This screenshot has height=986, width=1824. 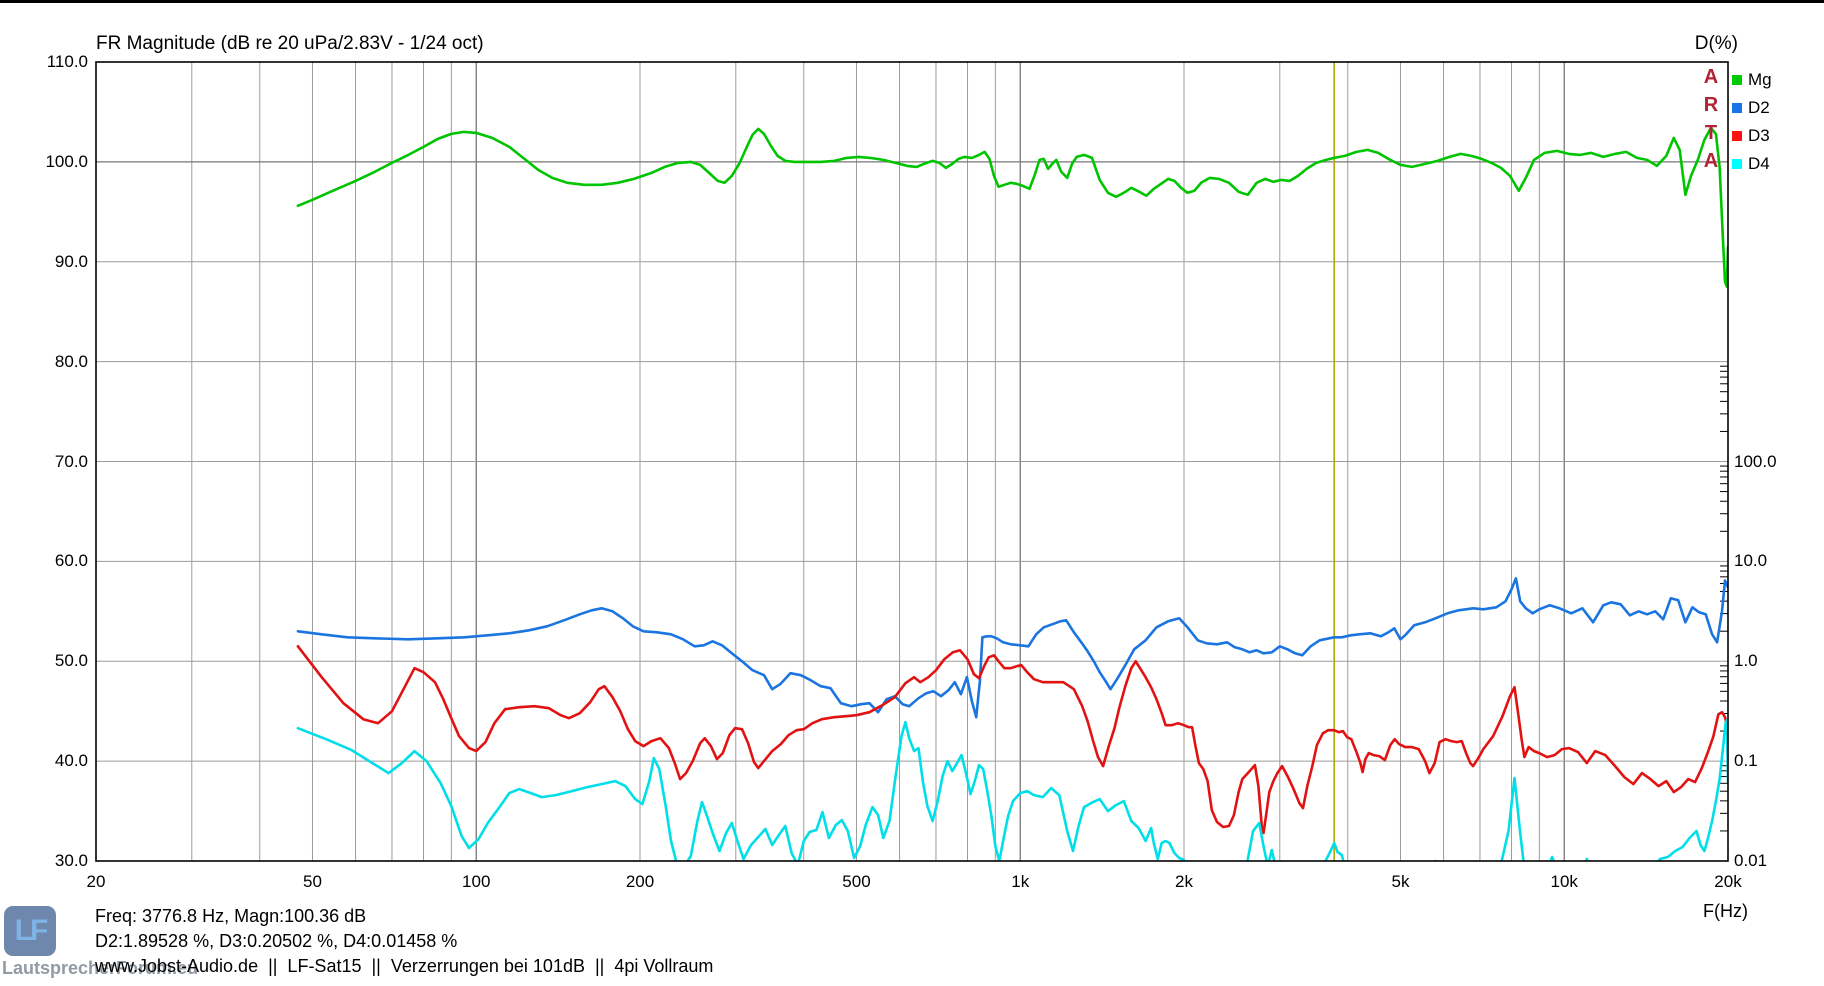 What do you see at coordinates (1711, 161) in the screenshot?
I see `arta-letter-4: A` at bounding box center [1711, 161].